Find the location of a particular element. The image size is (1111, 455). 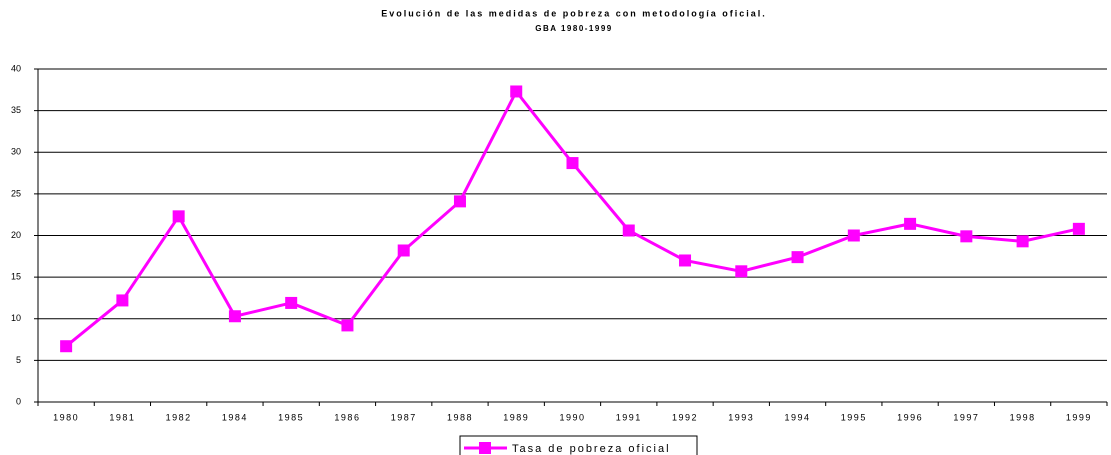

x-tick-label: 1996 is located at coordinates (910, 417).